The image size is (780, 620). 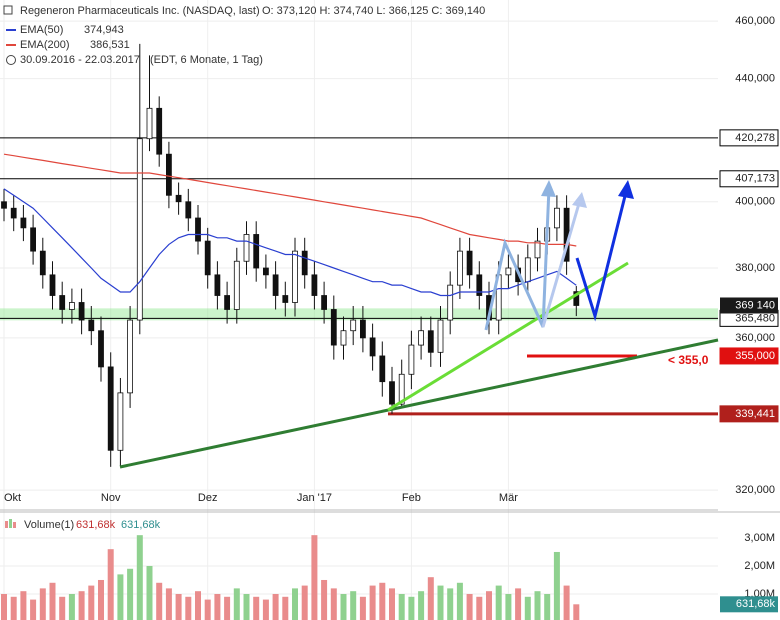 I want to click on legend-label: EMA(50), so click(x=41, y=30).